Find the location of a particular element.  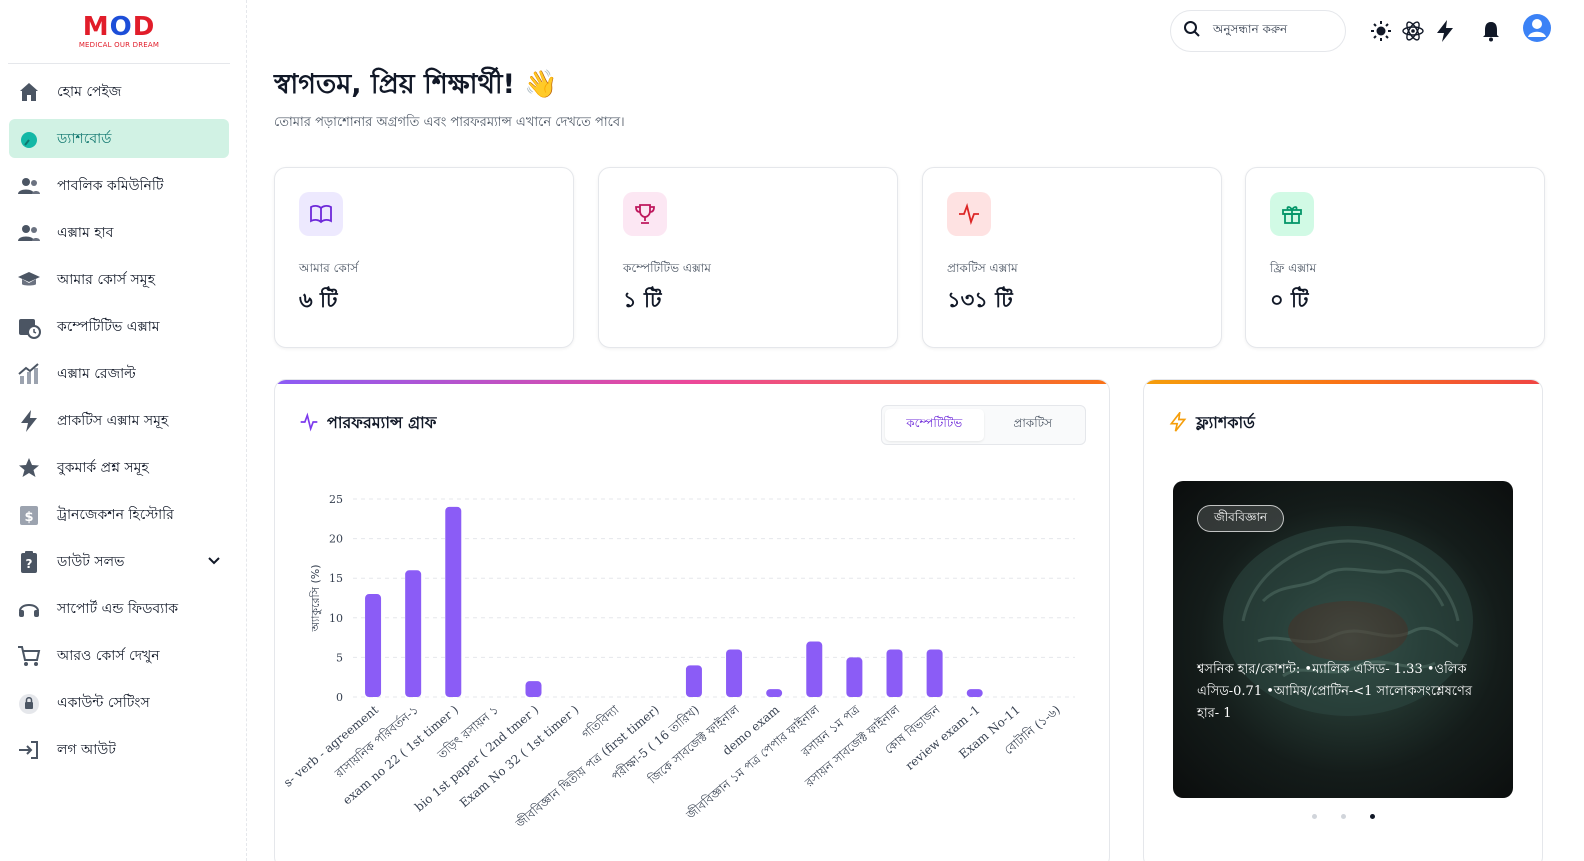

sidebar-item-doubt-solve: ? ডাউট সলভ is located at coordinates (119, 561).